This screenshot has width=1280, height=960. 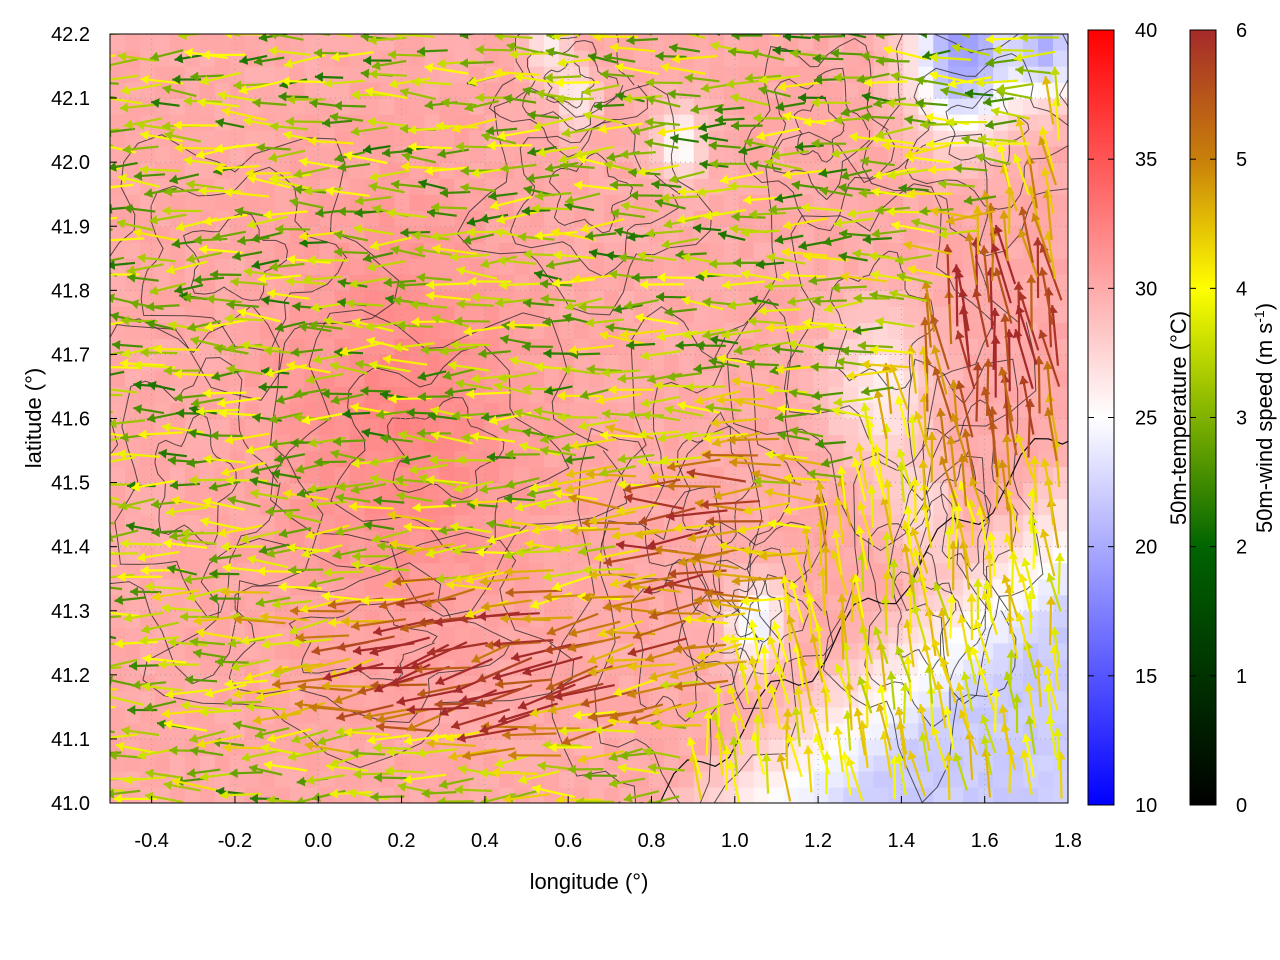 What do you see at coordinates (901, 841) in the screenshot?
I see `x-tick-label: 1.4` at bounding box center [901, 841].